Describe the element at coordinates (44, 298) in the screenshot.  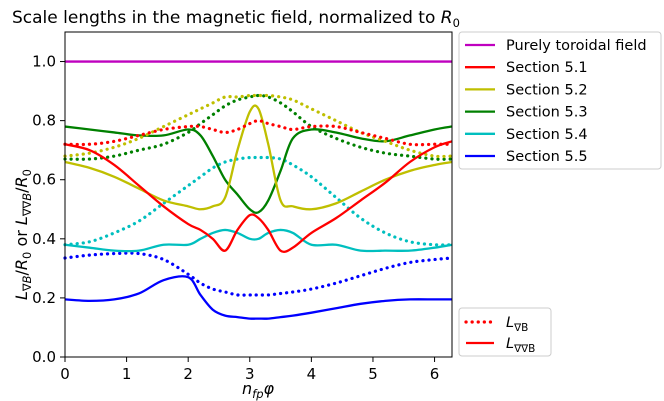
I see `y-tick-label: 0.2` at that location.